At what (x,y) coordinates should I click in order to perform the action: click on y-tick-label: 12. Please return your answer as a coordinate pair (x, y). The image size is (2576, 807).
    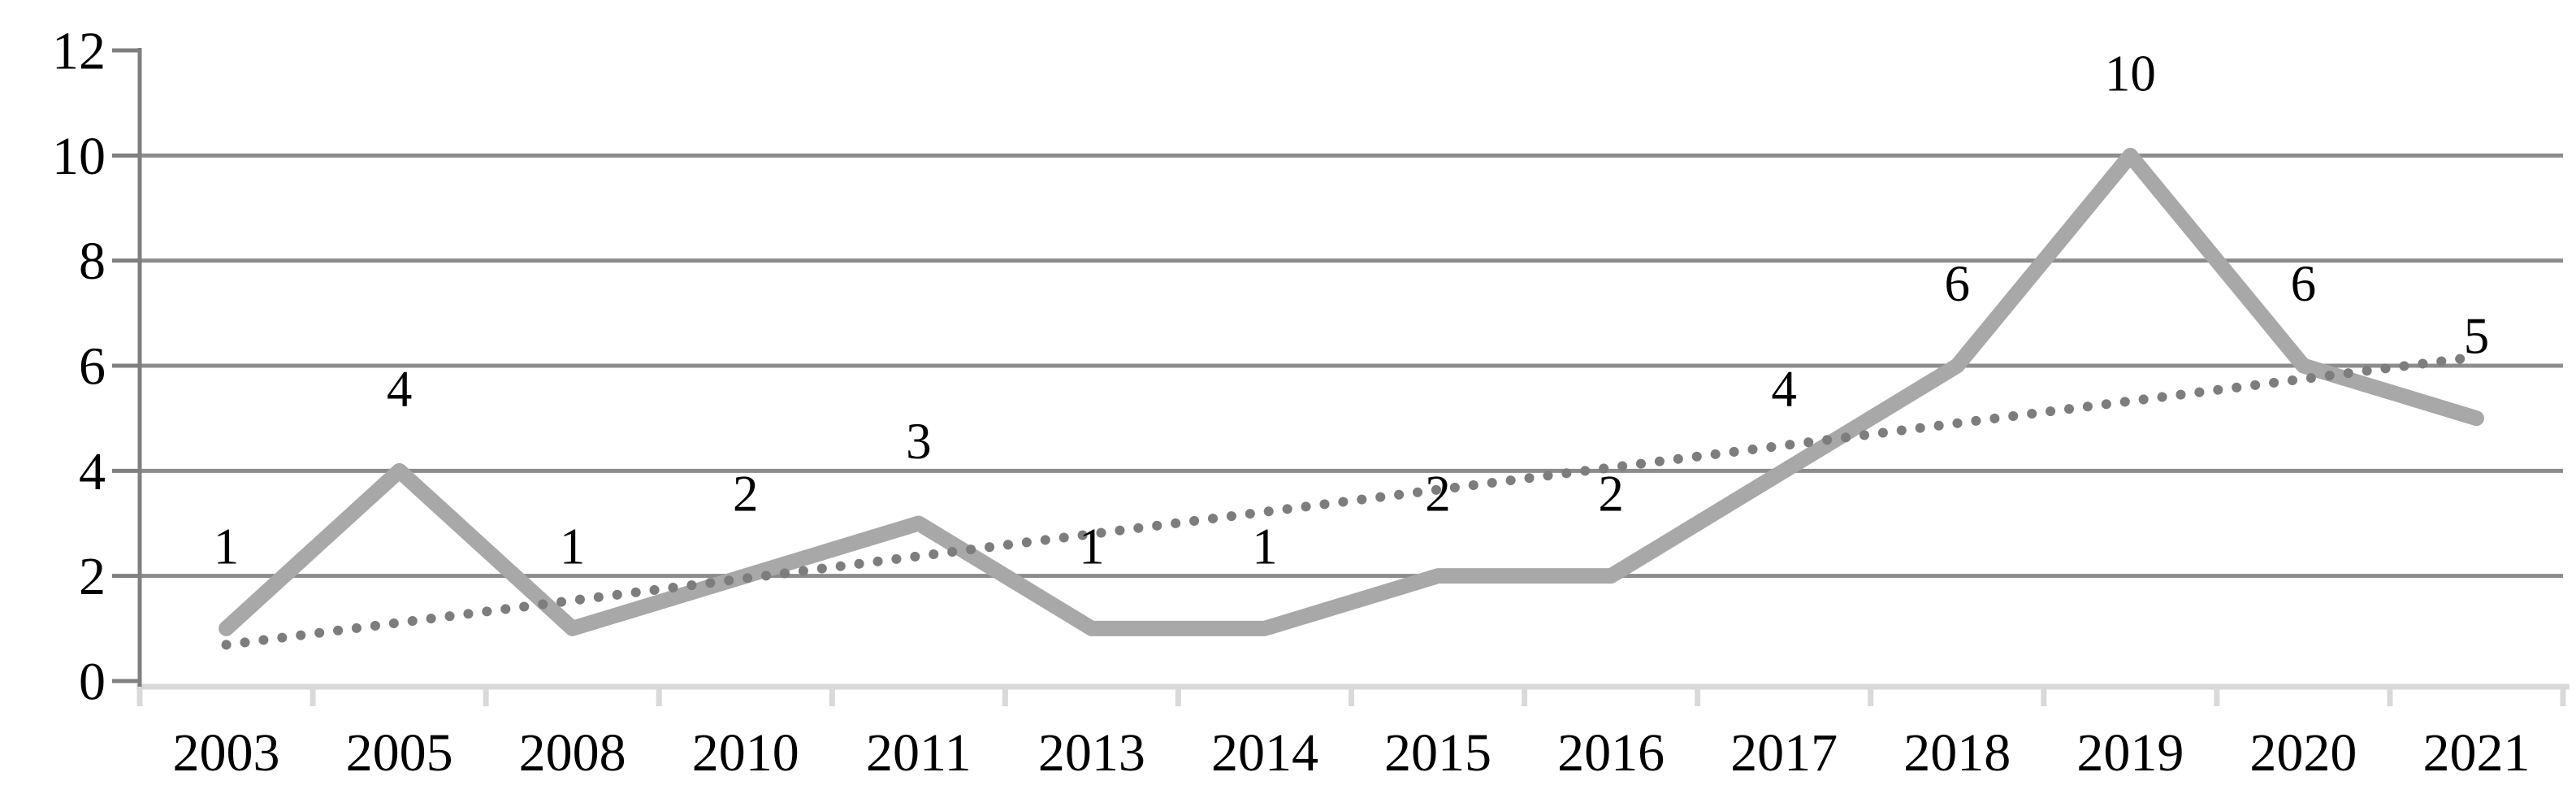
    Looking at the image, I should click on (79, 51).